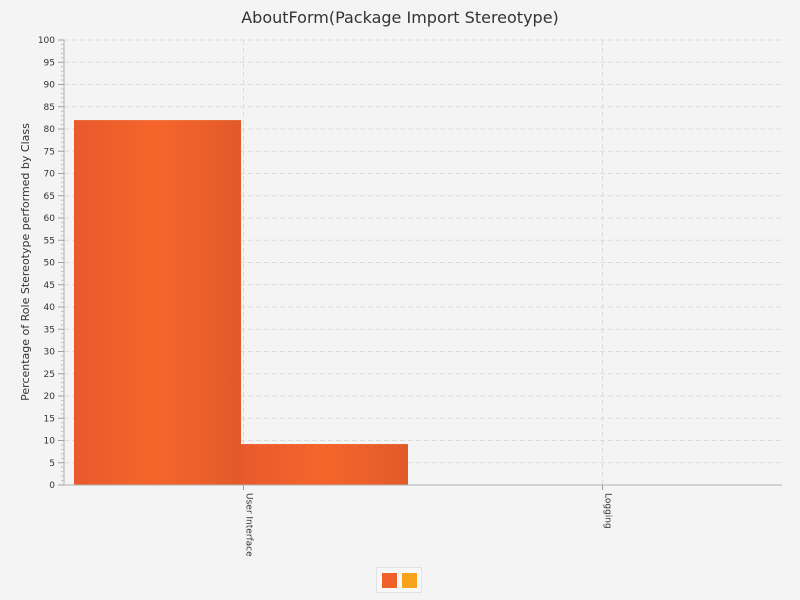 The image size is (800, 600). I want to click on x-category-label: Logging, so click(608, 511).